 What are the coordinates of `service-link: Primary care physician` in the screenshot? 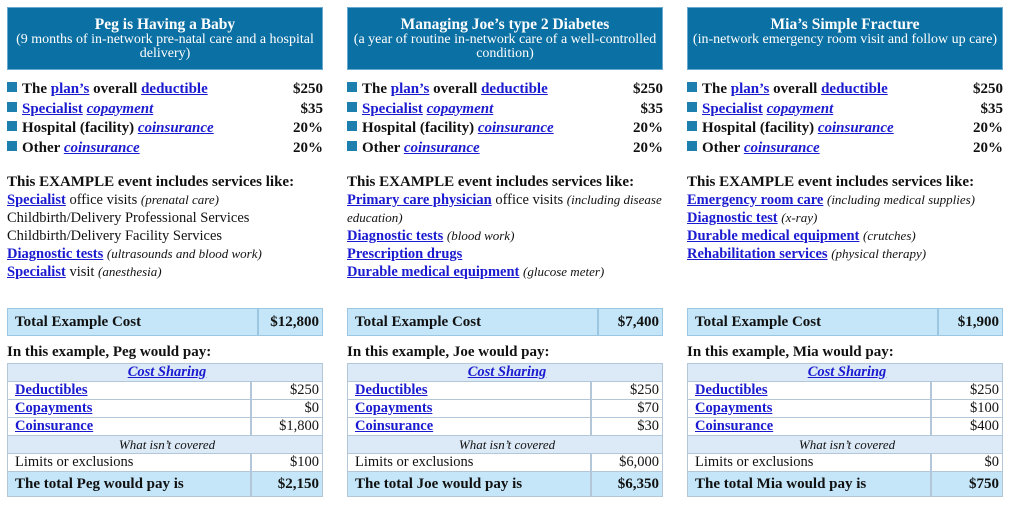 It's located at (419, 200).